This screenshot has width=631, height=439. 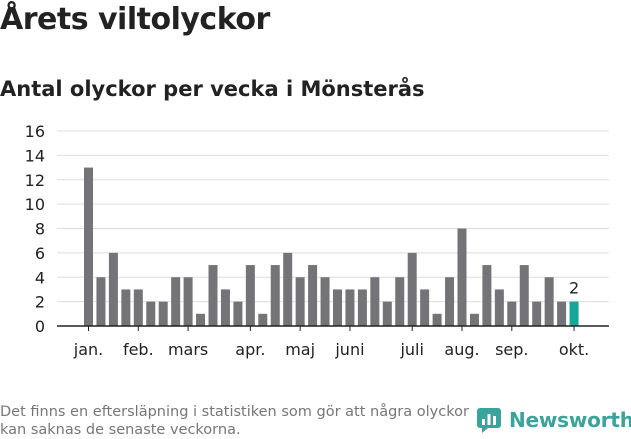 What do you see at coordinates (40, 253) in the screenshot?
I see `y-tick-label: 6` at bounding box center [40, 253].